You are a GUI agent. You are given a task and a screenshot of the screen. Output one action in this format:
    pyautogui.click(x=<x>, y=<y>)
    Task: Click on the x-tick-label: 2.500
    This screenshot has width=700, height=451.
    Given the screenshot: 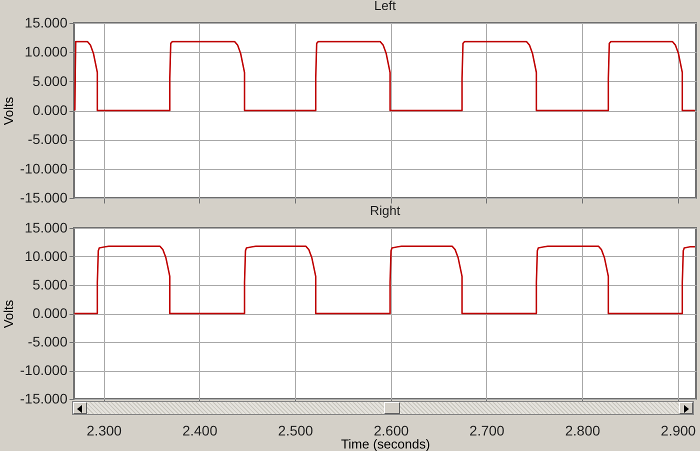 What is the action you would take?
    pyautogui.click(x=296, y=430)
    